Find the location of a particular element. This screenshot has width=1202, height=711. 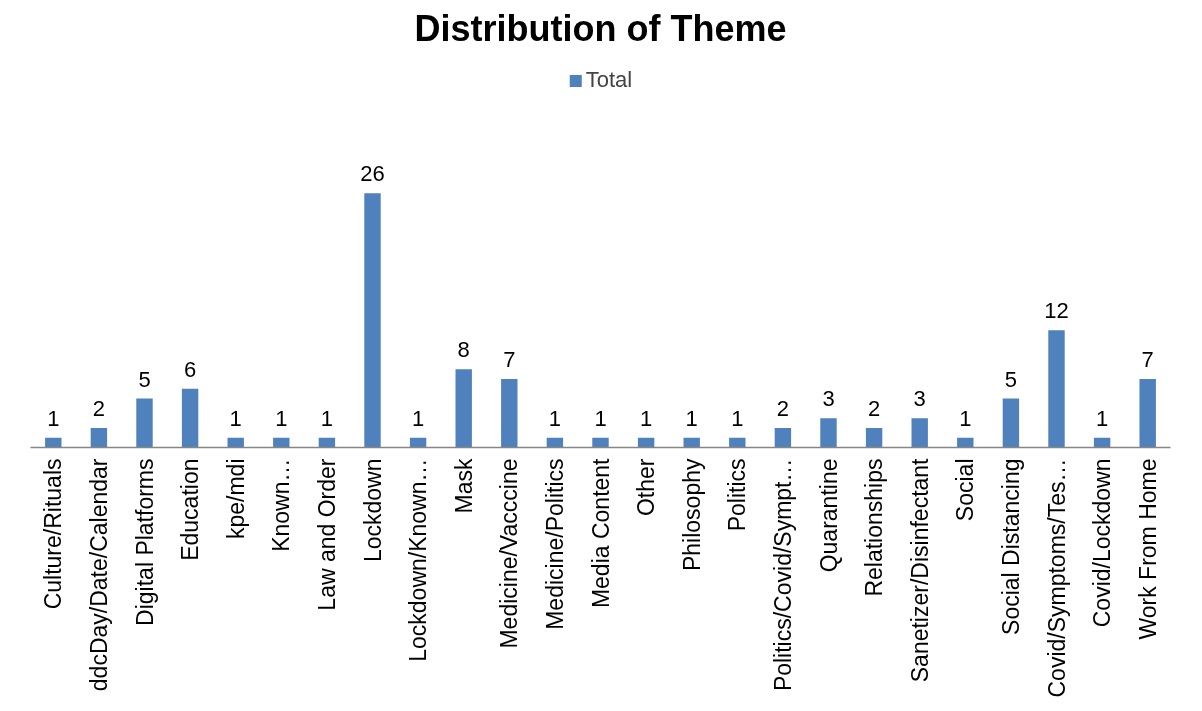

x-tick-label: Other is located at coordinates (646, 487).